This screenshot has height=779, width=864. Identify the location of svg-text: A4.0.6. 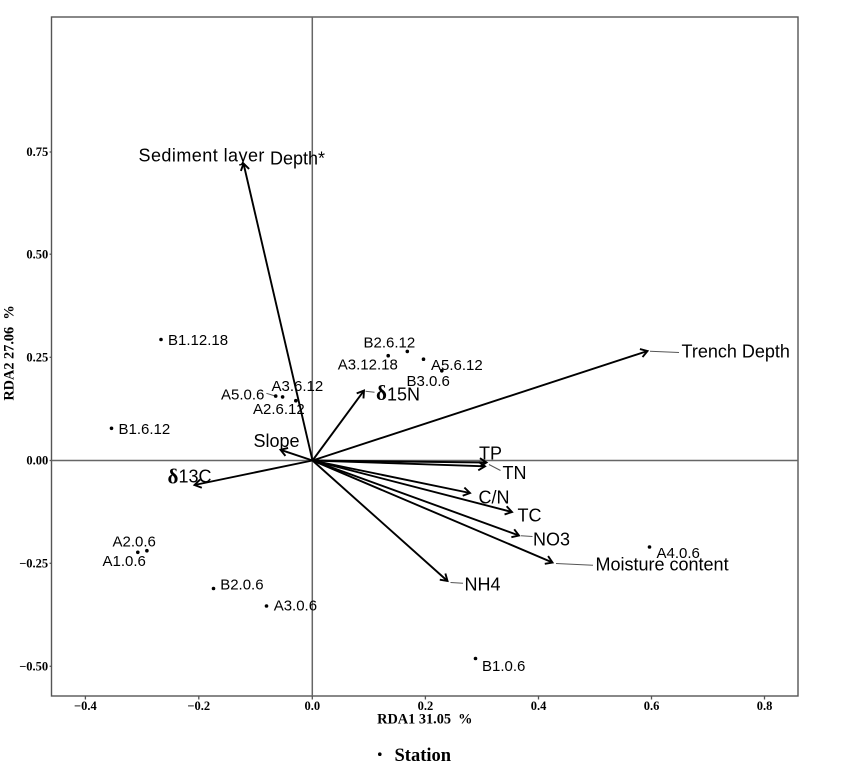
(678, 553).